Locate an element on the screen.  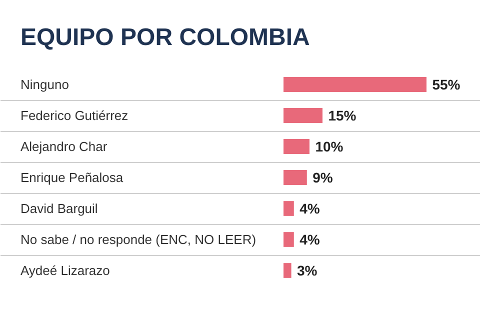
data-label: 15% is located at coordinates (342, 116).